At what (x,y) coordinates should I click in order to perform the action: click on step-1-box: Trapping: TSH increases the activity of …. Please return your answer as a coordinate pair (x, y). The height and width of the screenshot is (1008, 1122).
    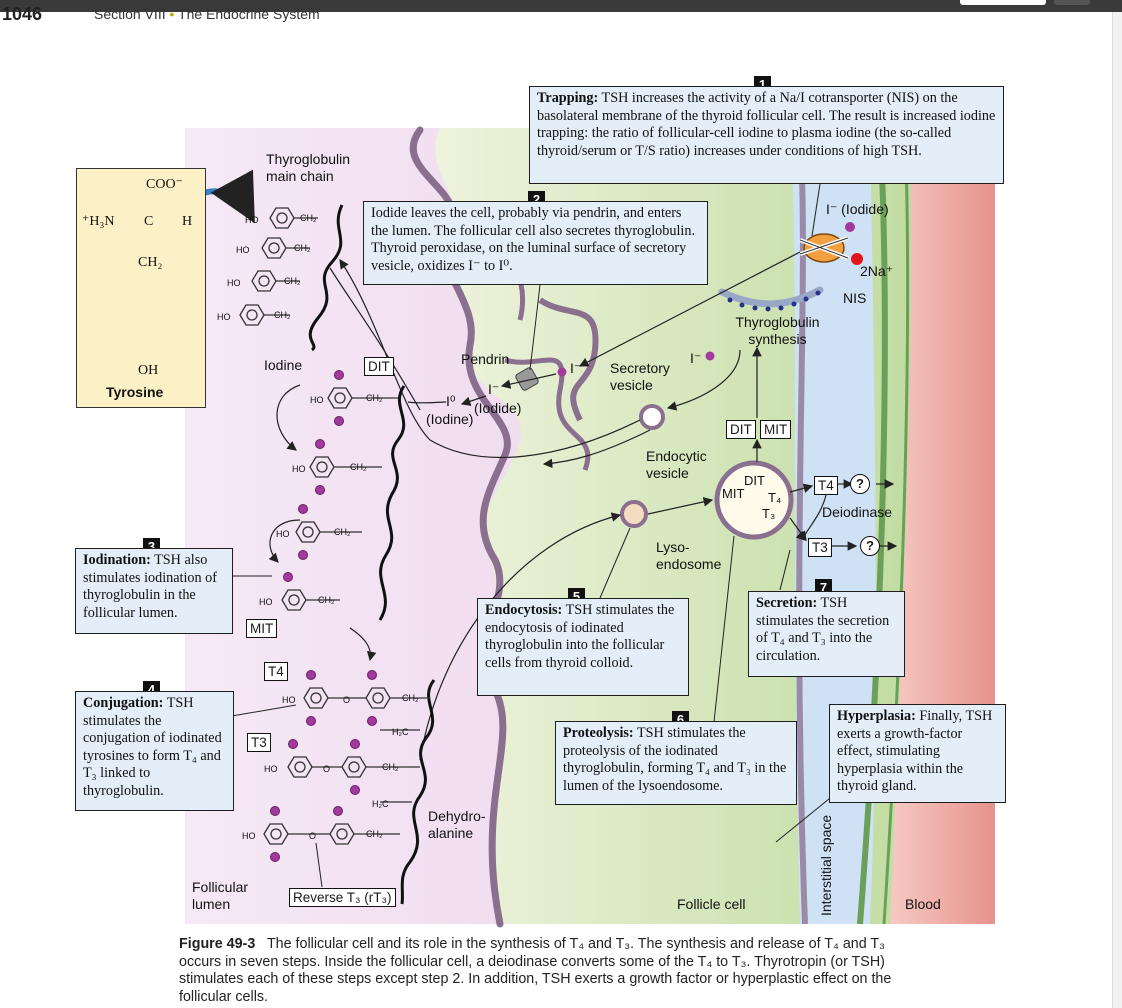
    Looking at the image, I should click on (766, 135).